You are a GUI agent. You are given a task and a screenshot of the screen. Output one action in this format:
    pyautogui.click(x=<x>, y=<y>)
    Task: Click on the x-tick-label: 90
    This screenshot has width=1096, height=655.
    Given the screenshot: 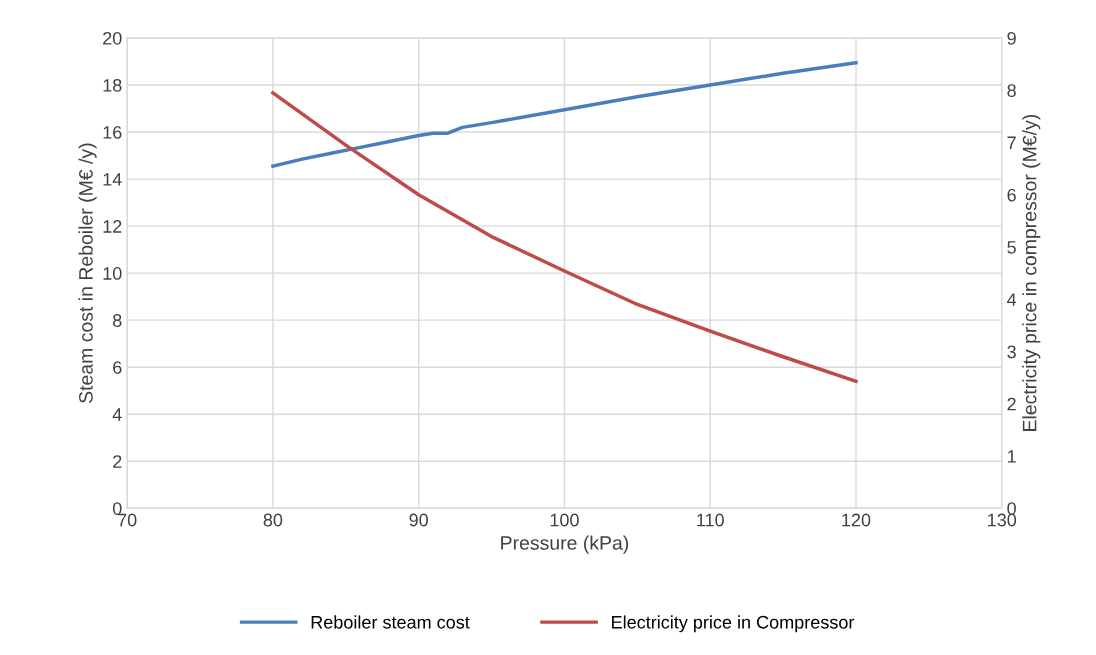 What is the action you would take?
    pyautogui.click(x=419, y=520)
    